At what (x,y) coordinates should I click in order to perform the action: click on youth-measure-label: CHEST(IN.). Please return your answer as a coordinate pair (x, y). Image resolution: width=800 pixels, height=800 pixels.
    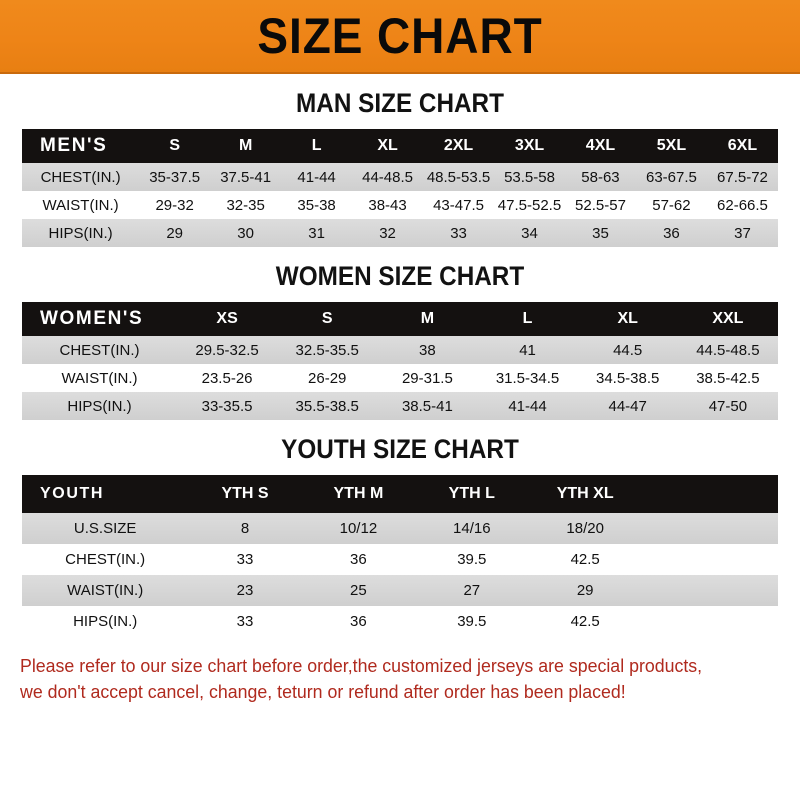
    Looking at the image, I should click on (105, 559).